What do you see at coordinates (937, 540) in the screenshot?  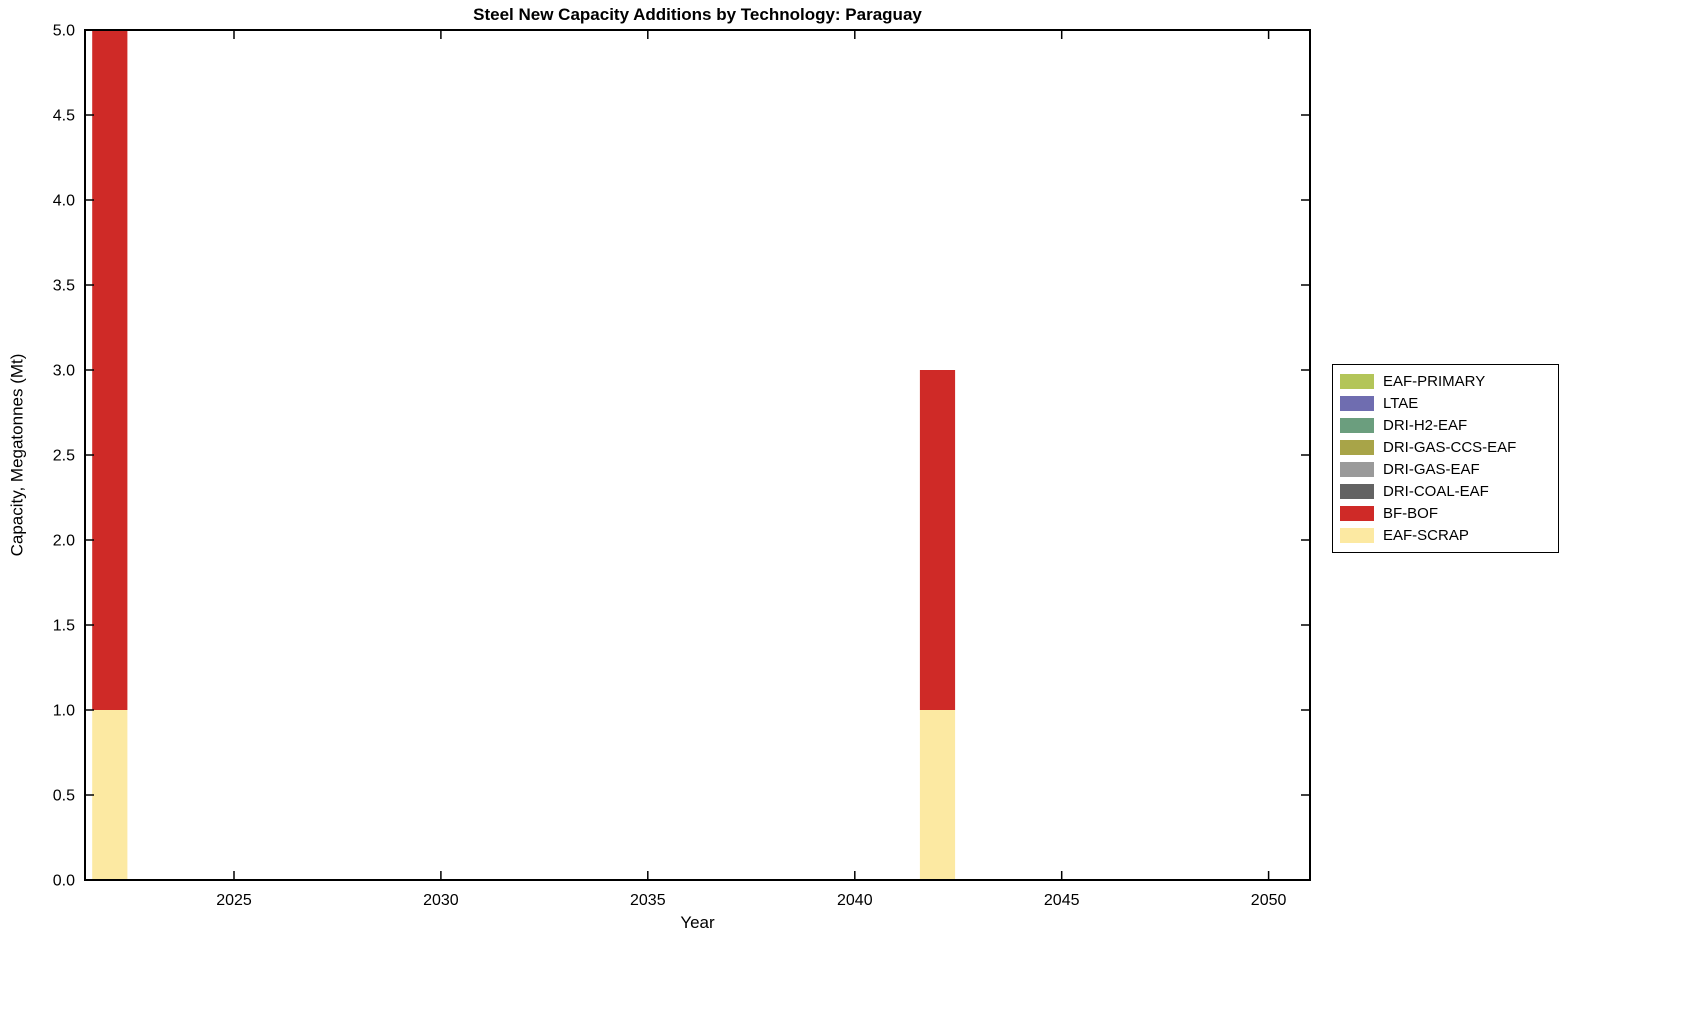 I see `bar-segment-bf-bof-2042` at bounding box center [937, 540].